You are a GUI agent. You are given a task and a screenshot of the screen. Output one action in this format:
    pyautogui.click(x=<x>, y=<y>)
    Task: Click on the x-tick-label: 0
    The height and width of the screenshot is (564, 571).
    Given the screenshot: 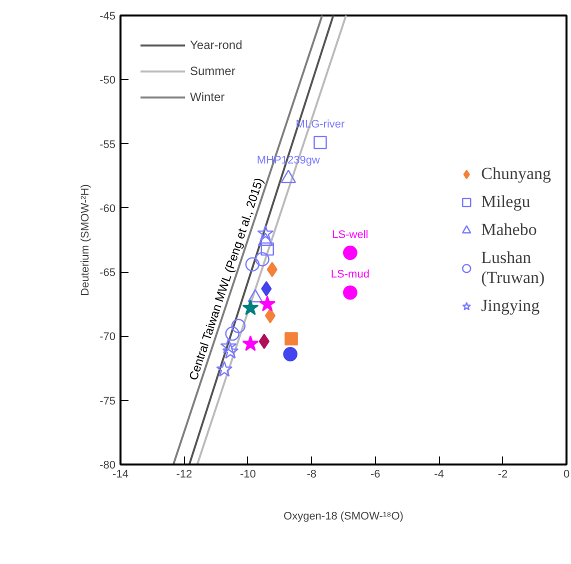 What is the action you would take?
    pyautogui.click(x=566, y=474)
    